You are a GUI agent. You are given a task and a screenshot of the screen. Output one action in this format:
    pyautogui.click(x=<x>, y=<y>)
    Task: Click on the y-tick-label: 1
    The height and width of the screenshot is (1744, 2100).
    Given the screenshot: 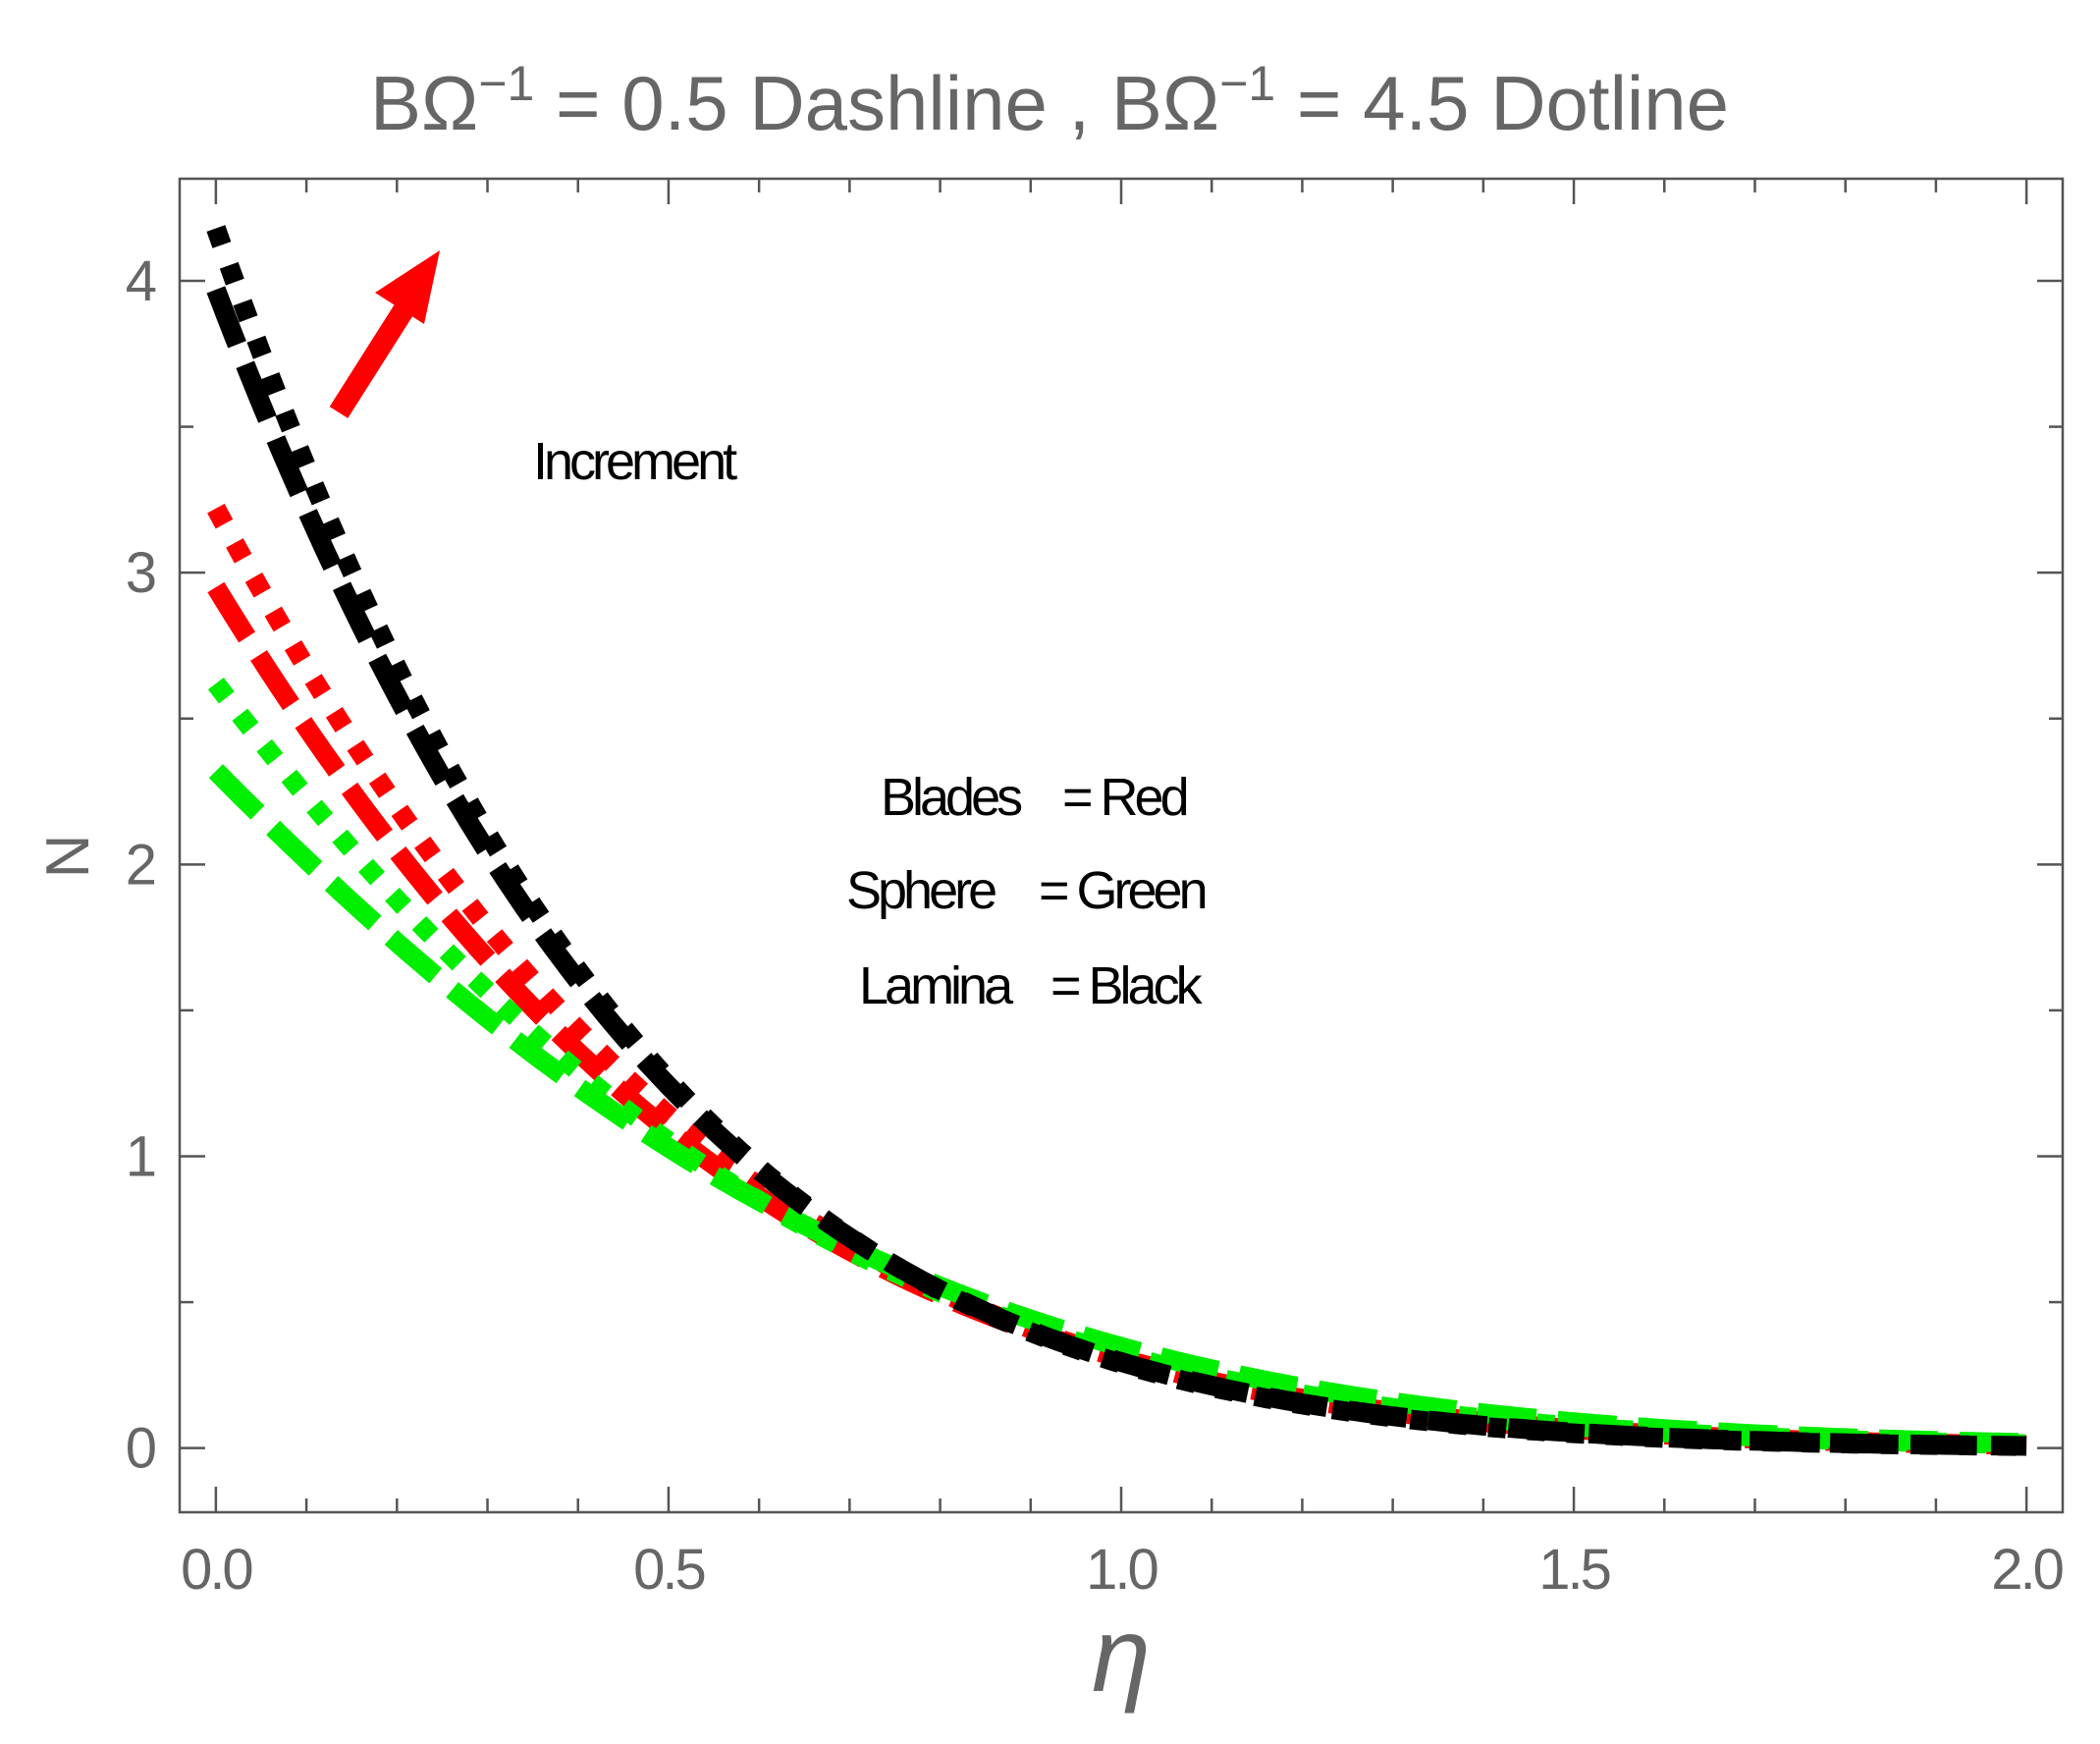 What is the action you would take?
    pyautogui.click(x=141, y=1156)
    